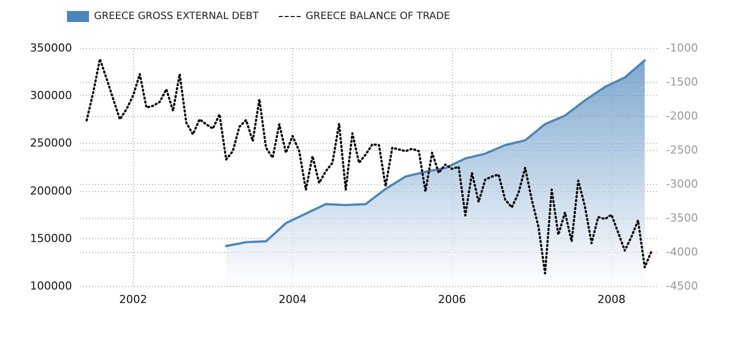 The image size is (730, 340). I want to click on y2-tick-label: -4000, so click(682, 252).